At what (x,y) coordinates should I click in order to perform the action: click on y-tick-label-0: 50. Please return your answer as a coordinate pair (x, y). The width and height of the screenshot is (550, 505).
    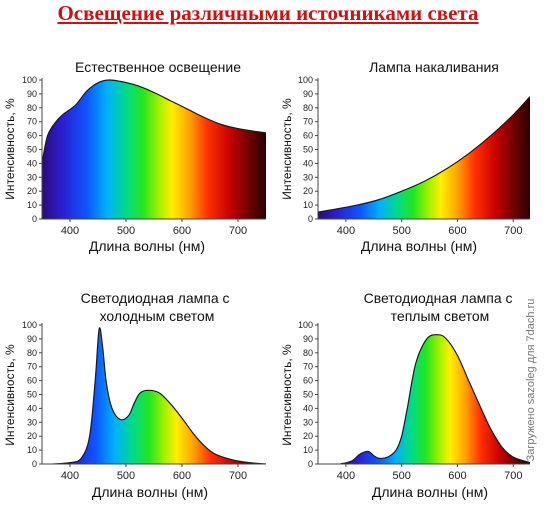
    Looking at the image, I should click on (32, 150).